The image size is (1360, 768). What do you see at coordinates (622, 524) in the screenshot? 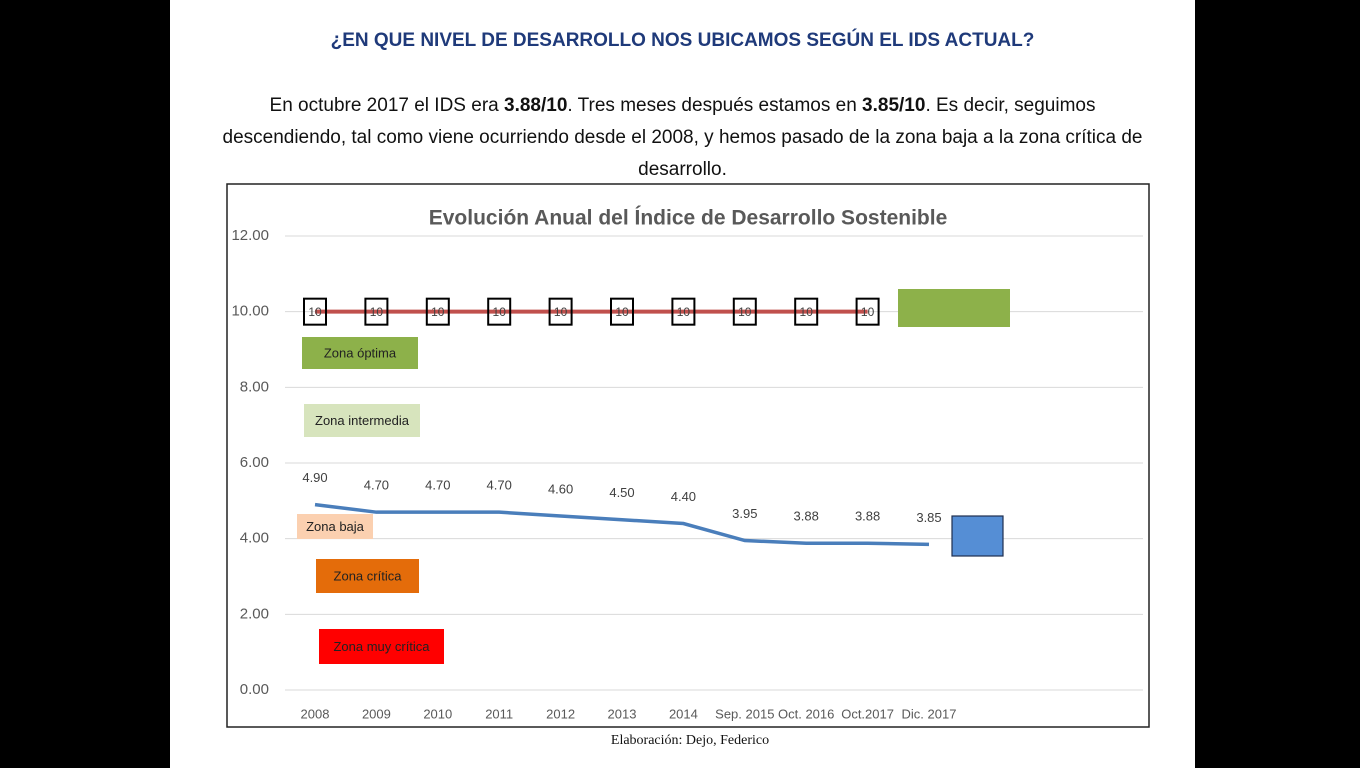
I see `series-line` at bounding box center [622, 524].